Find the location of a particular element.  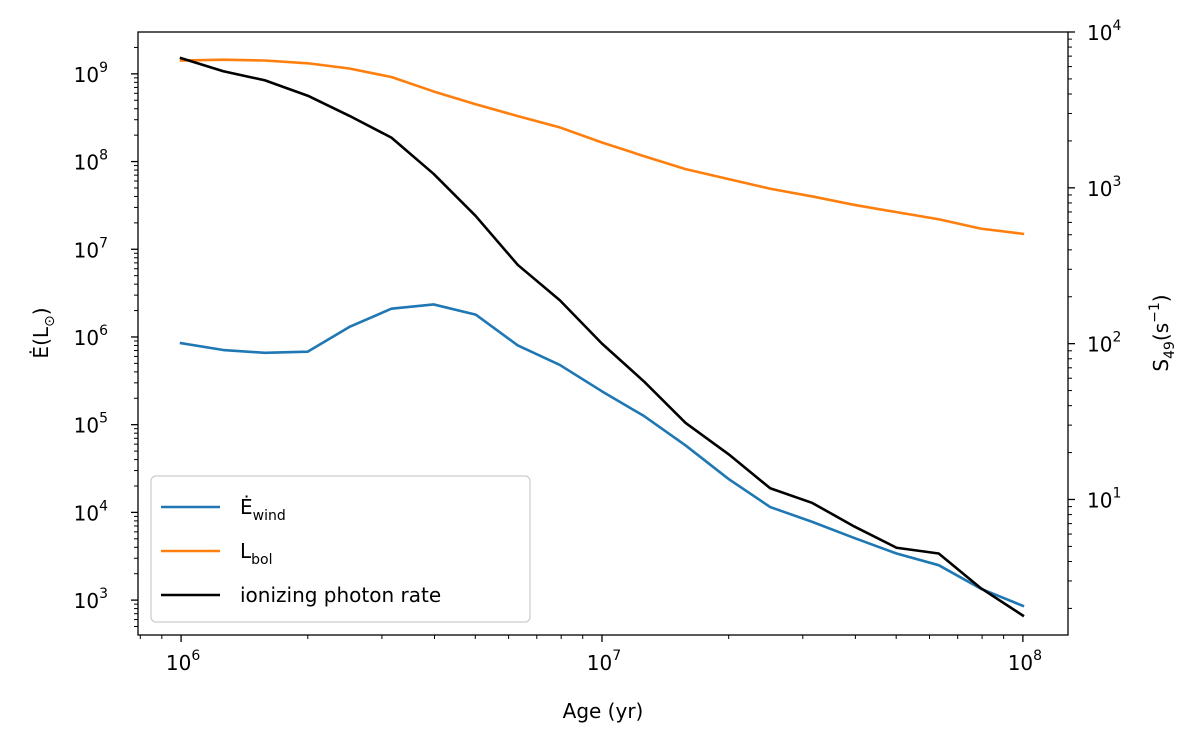

y-right-tick-label: 10³ is located at coordinates (1104, 187).